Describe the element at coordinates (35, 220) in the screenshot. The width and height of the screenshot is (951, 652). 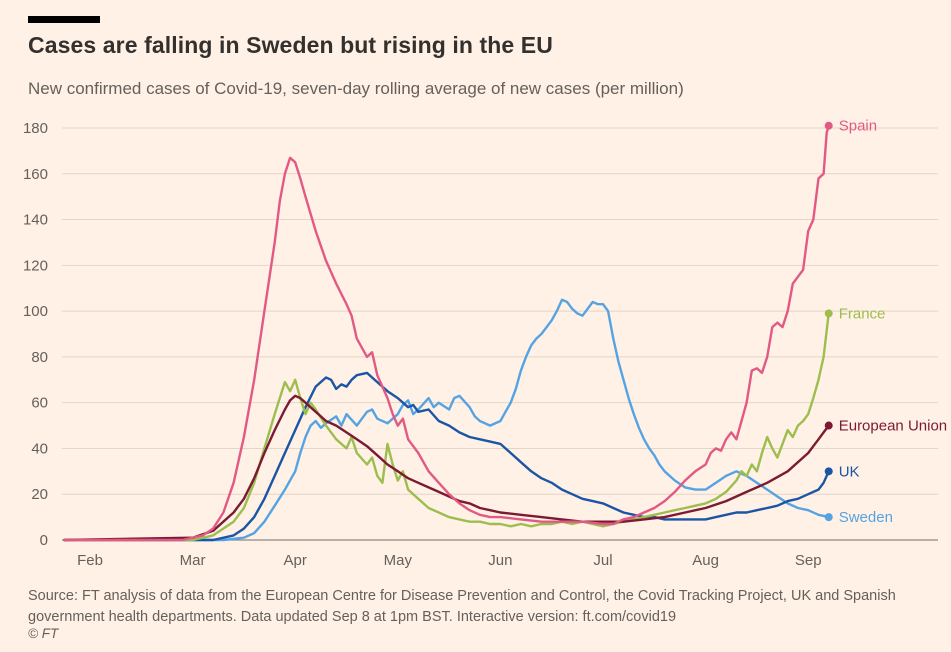
I see `y-axis-tick-label: 140` at that location.